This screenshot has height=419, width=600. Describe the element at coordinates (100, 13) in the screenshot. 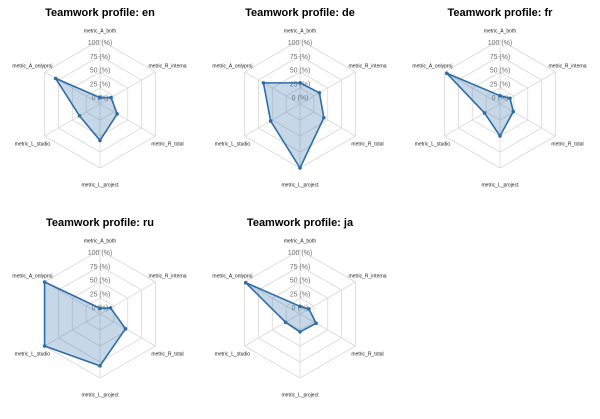

I see `chart-title-en: Teamwork profile: en` at that location.